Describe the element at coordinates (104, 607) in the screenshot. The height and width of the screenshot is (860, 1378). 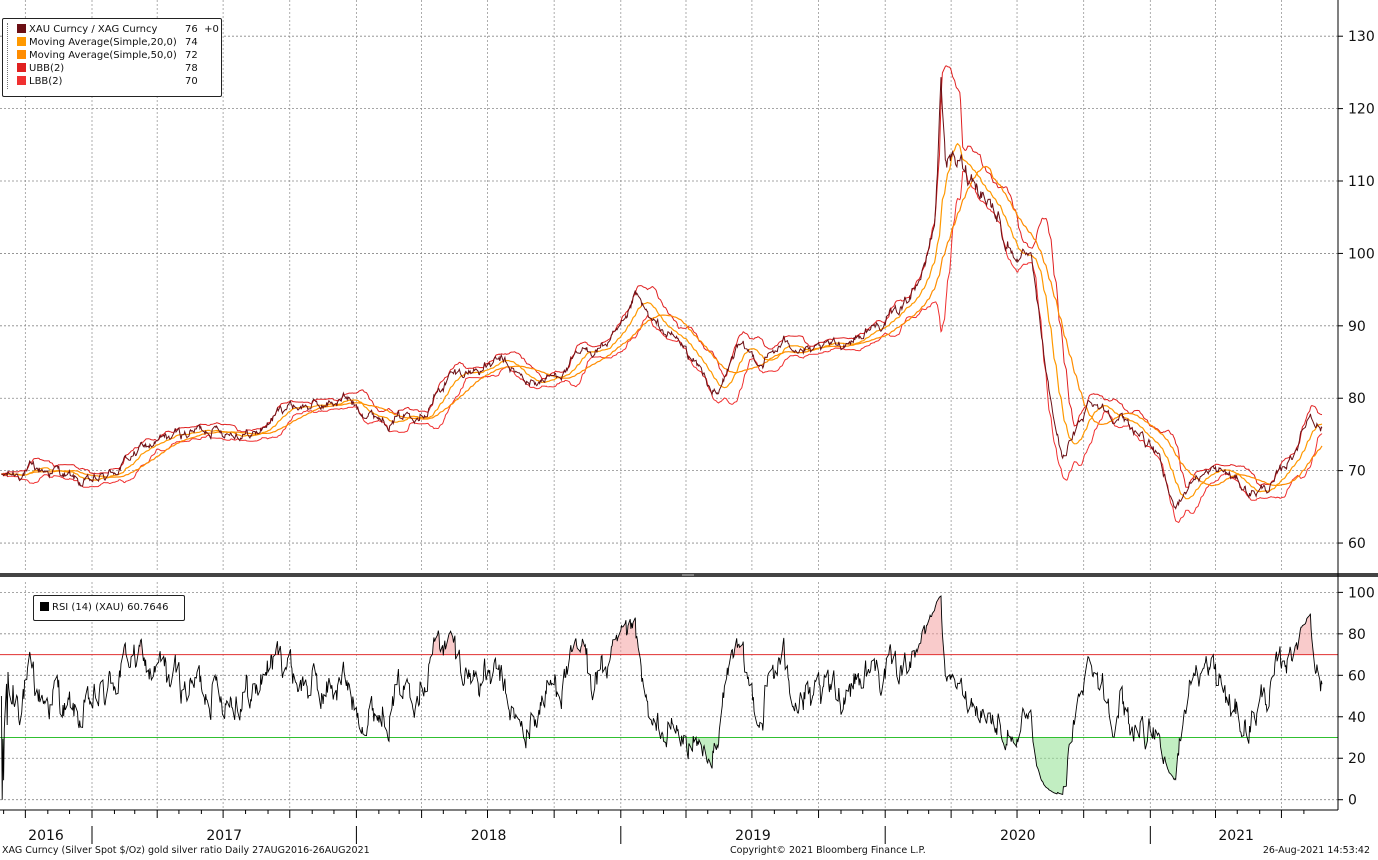
I see `legend-entry-rsi: RSI (14) (XAU) 60.7646` at that location.